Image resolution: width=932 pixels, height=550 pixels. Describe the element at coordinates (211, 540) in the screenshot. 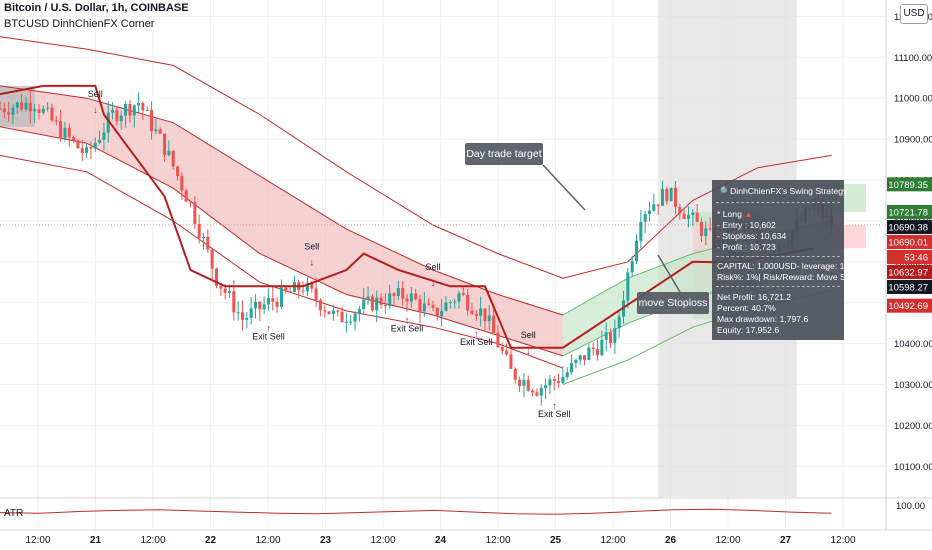

I see `x-tick-label: 22` at that location.